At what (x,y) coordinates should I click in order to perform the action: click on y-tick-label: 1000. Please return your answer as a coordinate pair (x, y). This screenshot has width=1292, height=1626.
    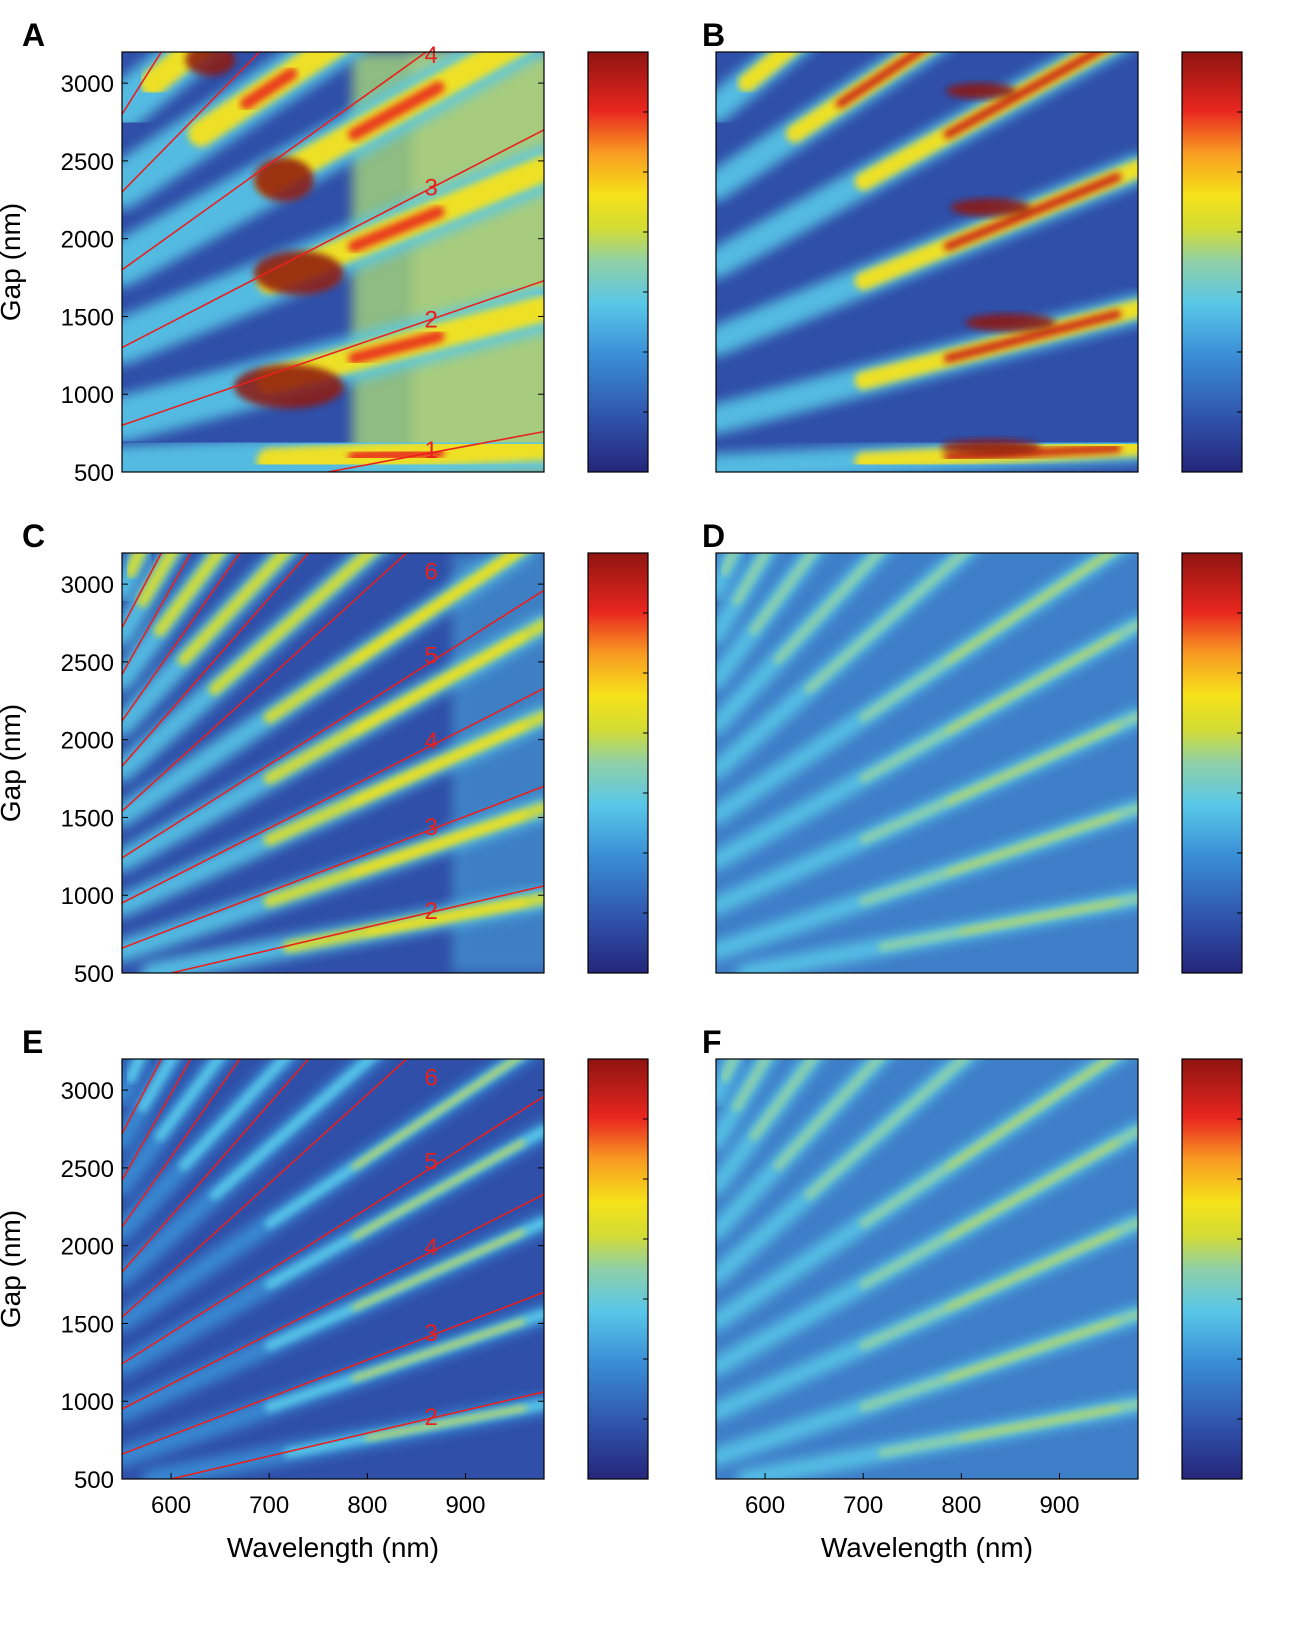
    Looking at the image, I should click on (87, 896).